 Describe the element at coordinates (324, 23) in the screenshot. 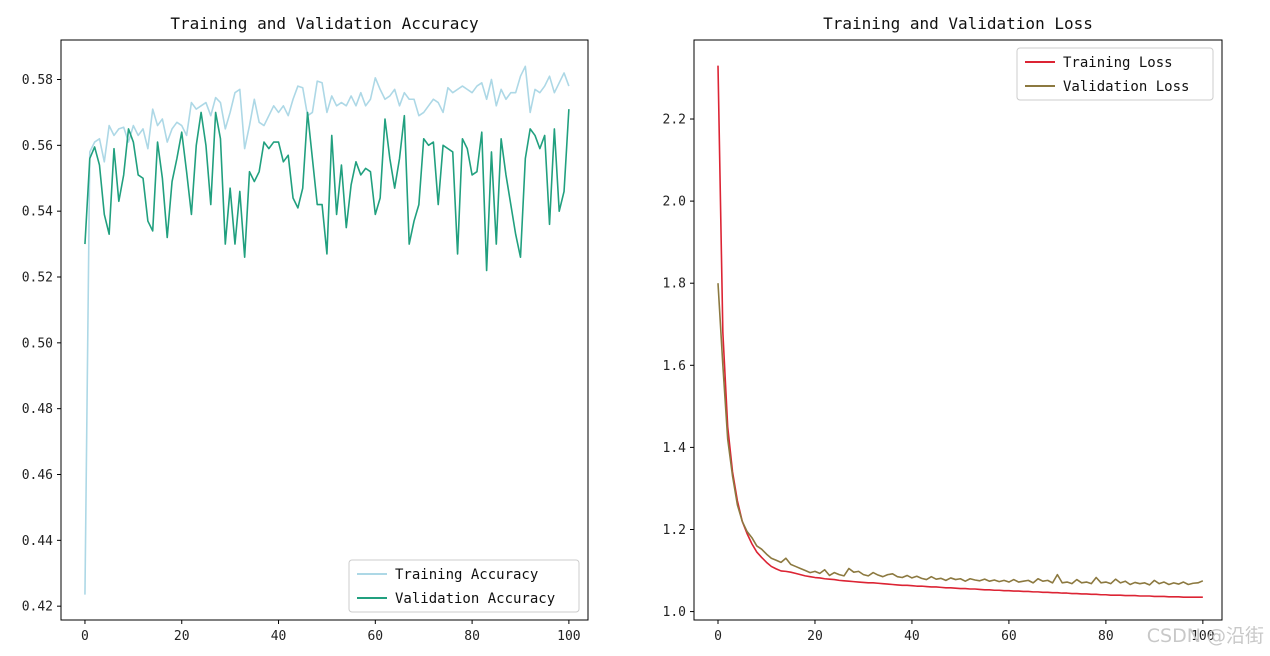

I see `accuracy-chart-title: Training and Validation Accuracy` at that location.